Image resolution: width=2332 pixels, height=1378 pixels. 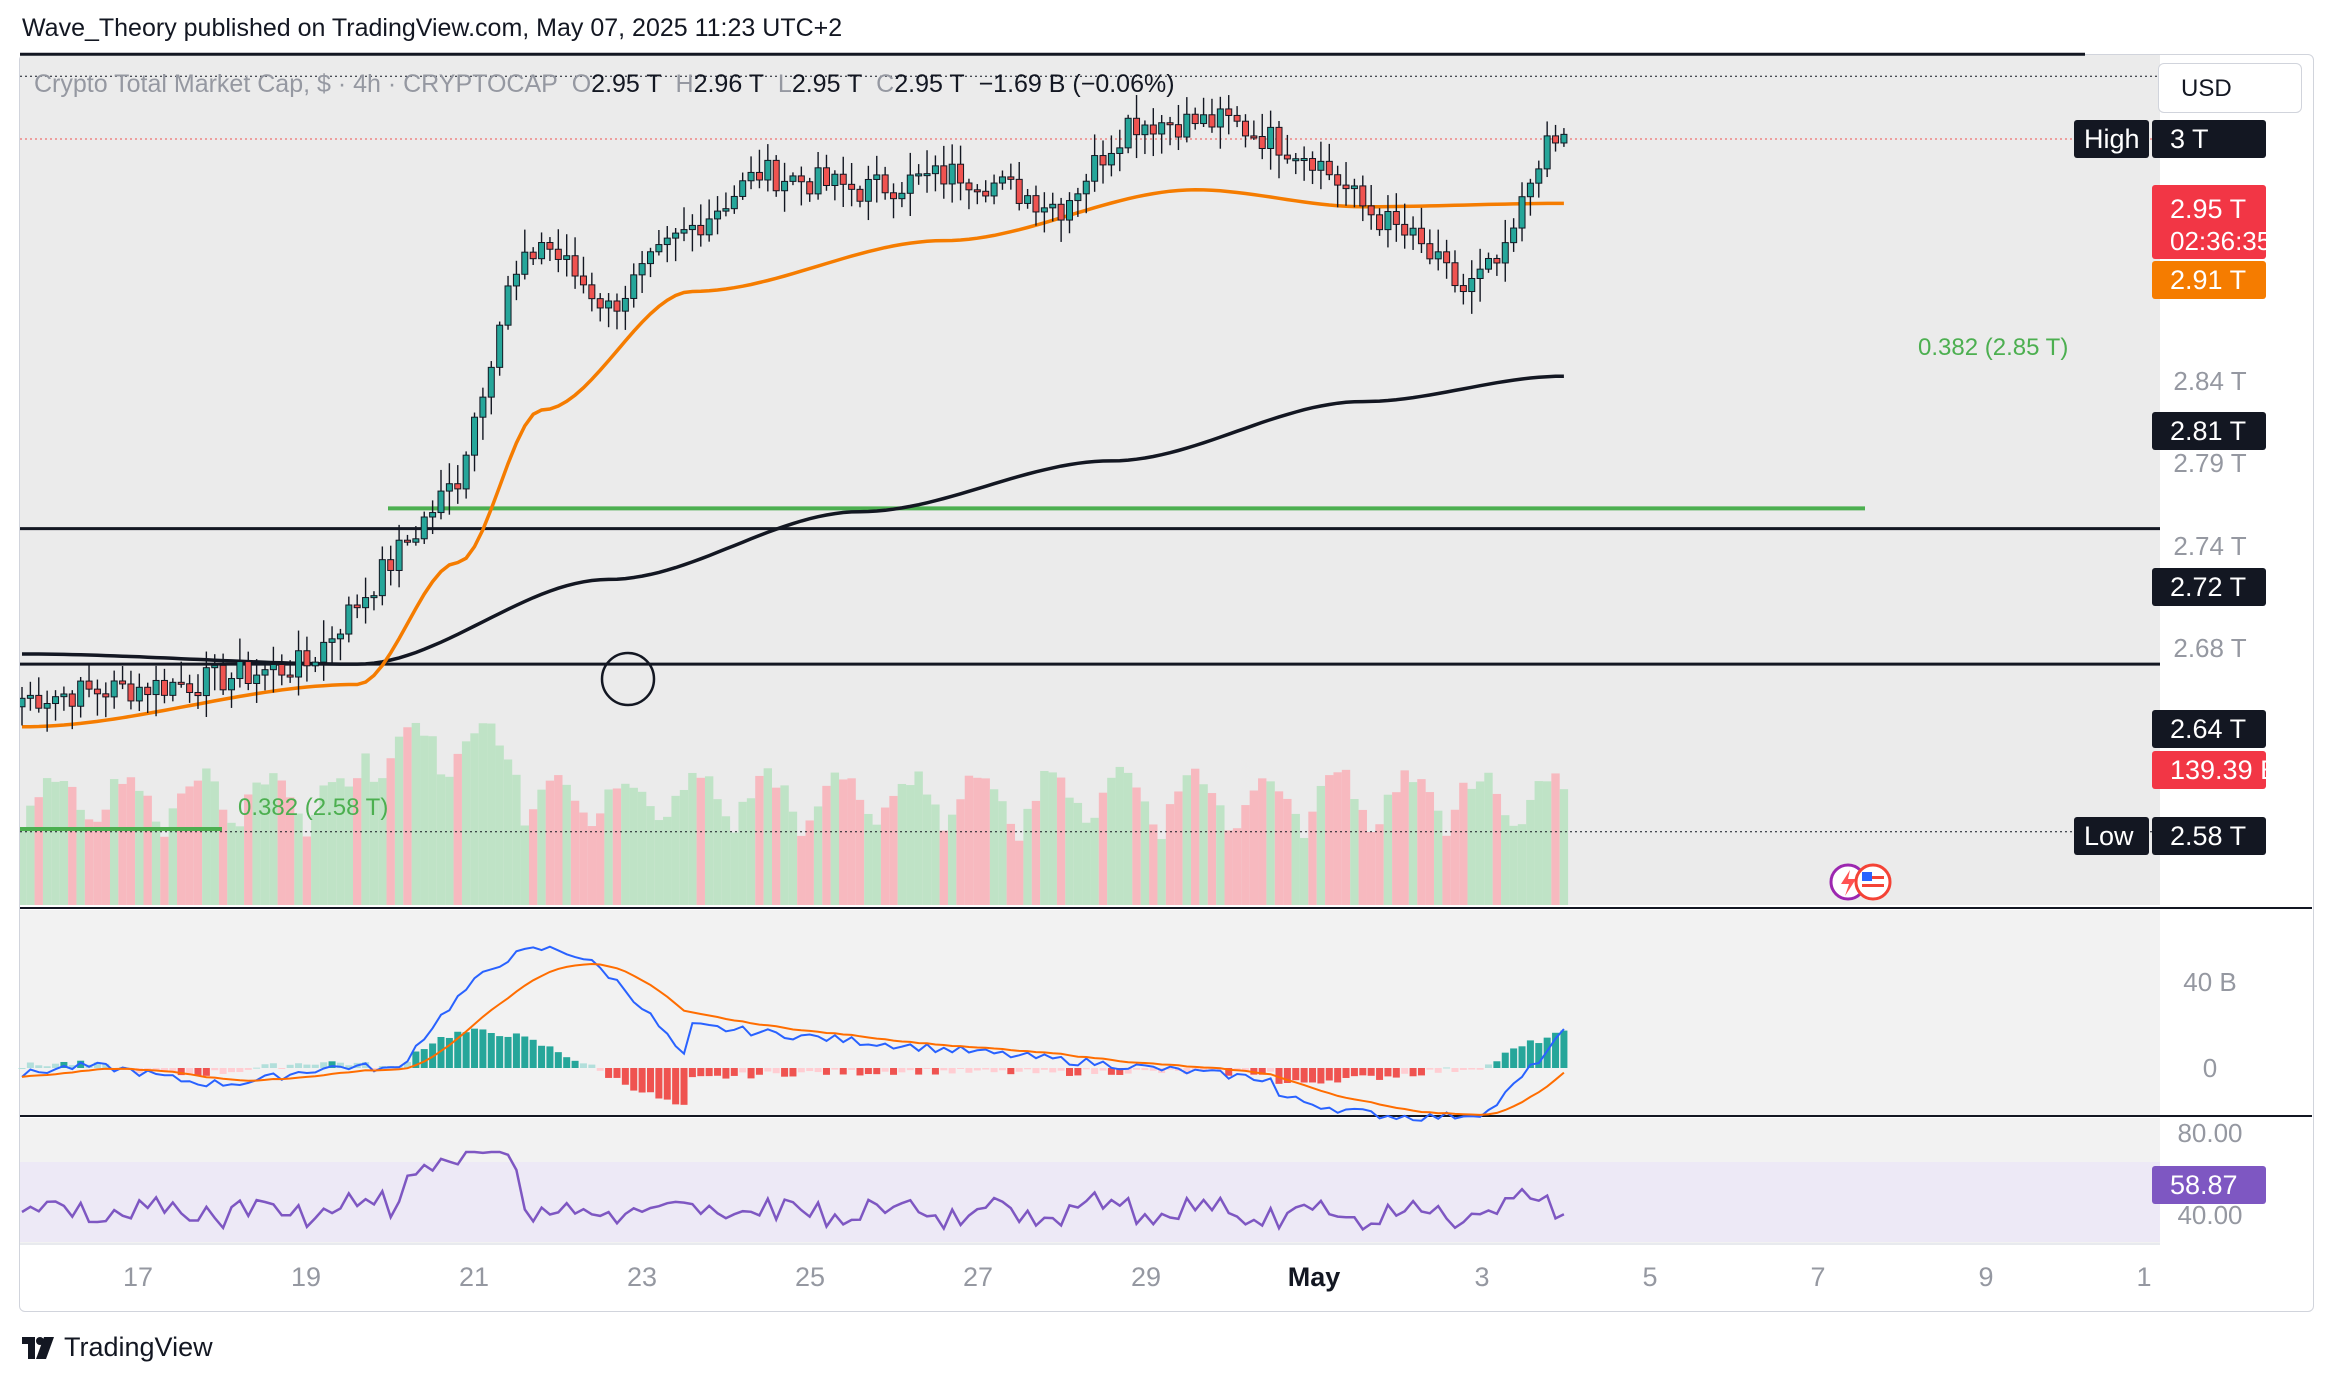 What do you see at coordinates (1873, 877) in the screenshot?
I see `flag-stripe-icon` at bounding box center [1873, 877].